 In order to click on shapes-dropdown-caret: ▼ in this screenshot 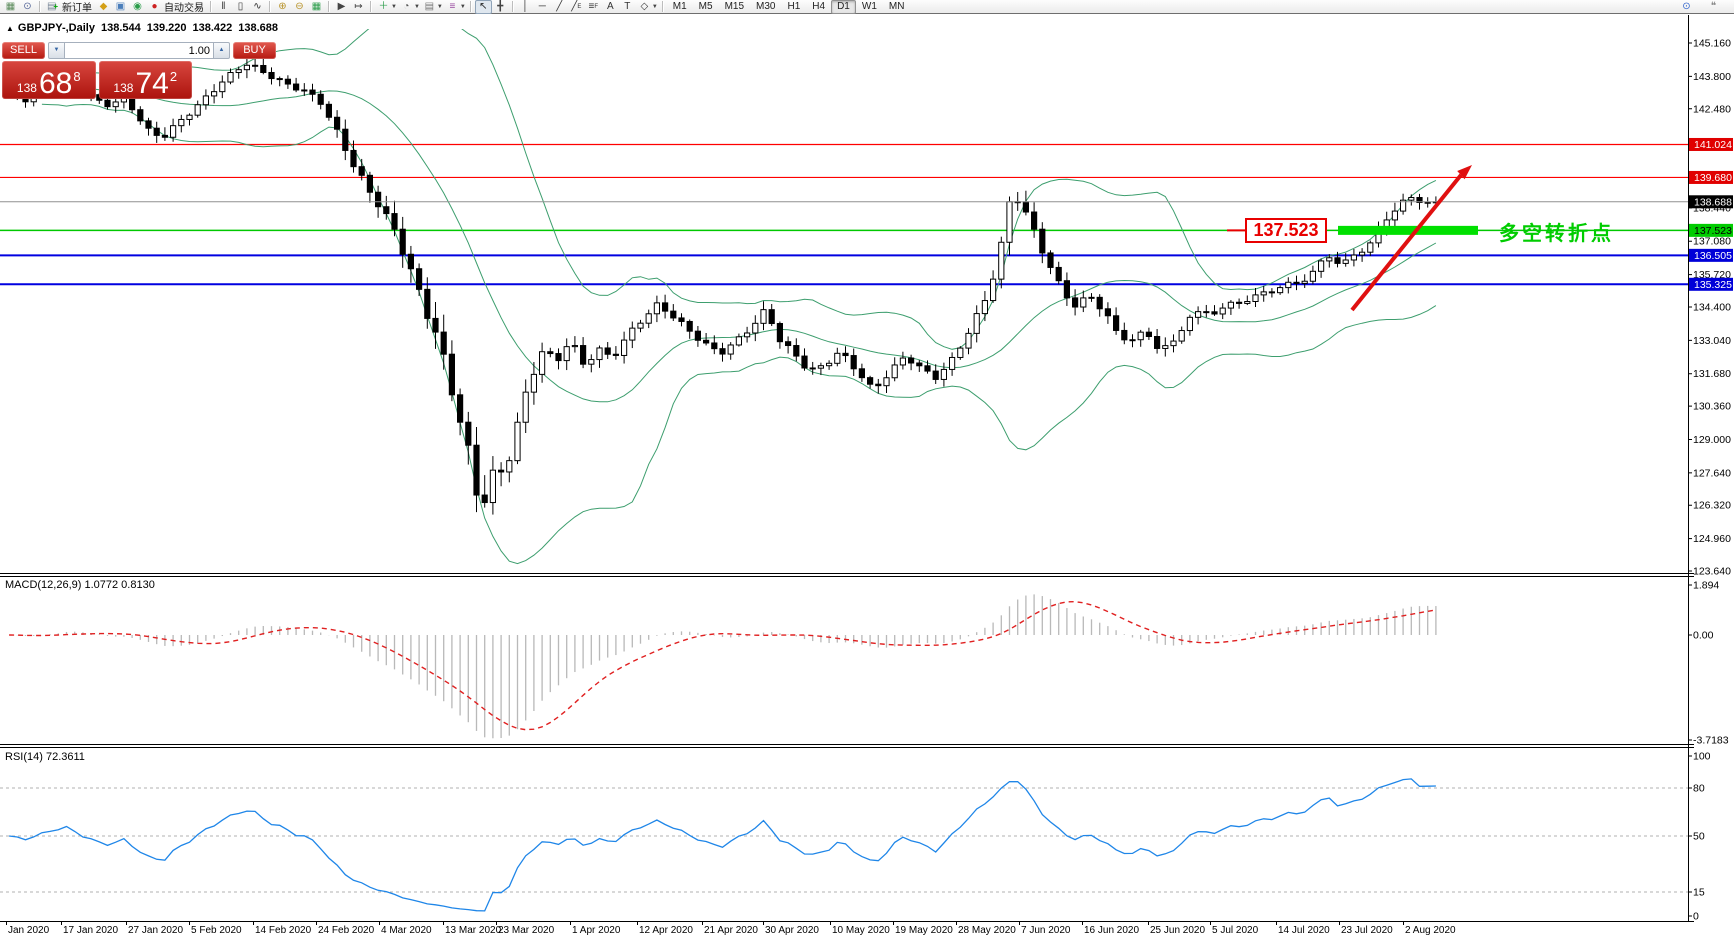, I will do `click(654, 6)`.